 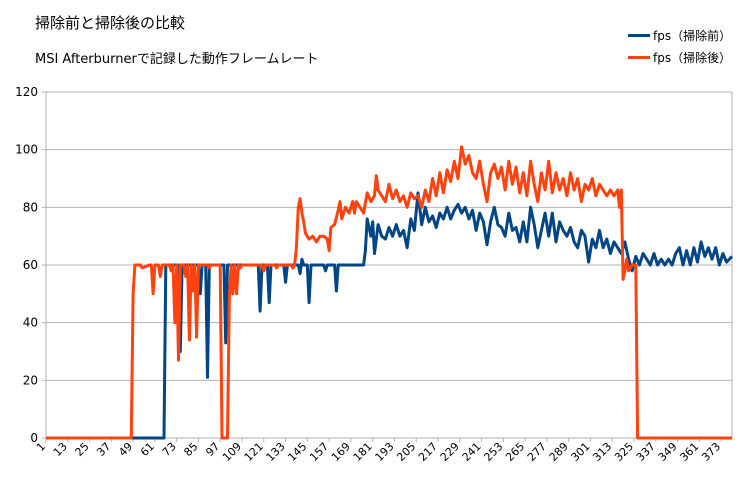 I want to click on y-tick-label: 60, so click(x=30, y=265).